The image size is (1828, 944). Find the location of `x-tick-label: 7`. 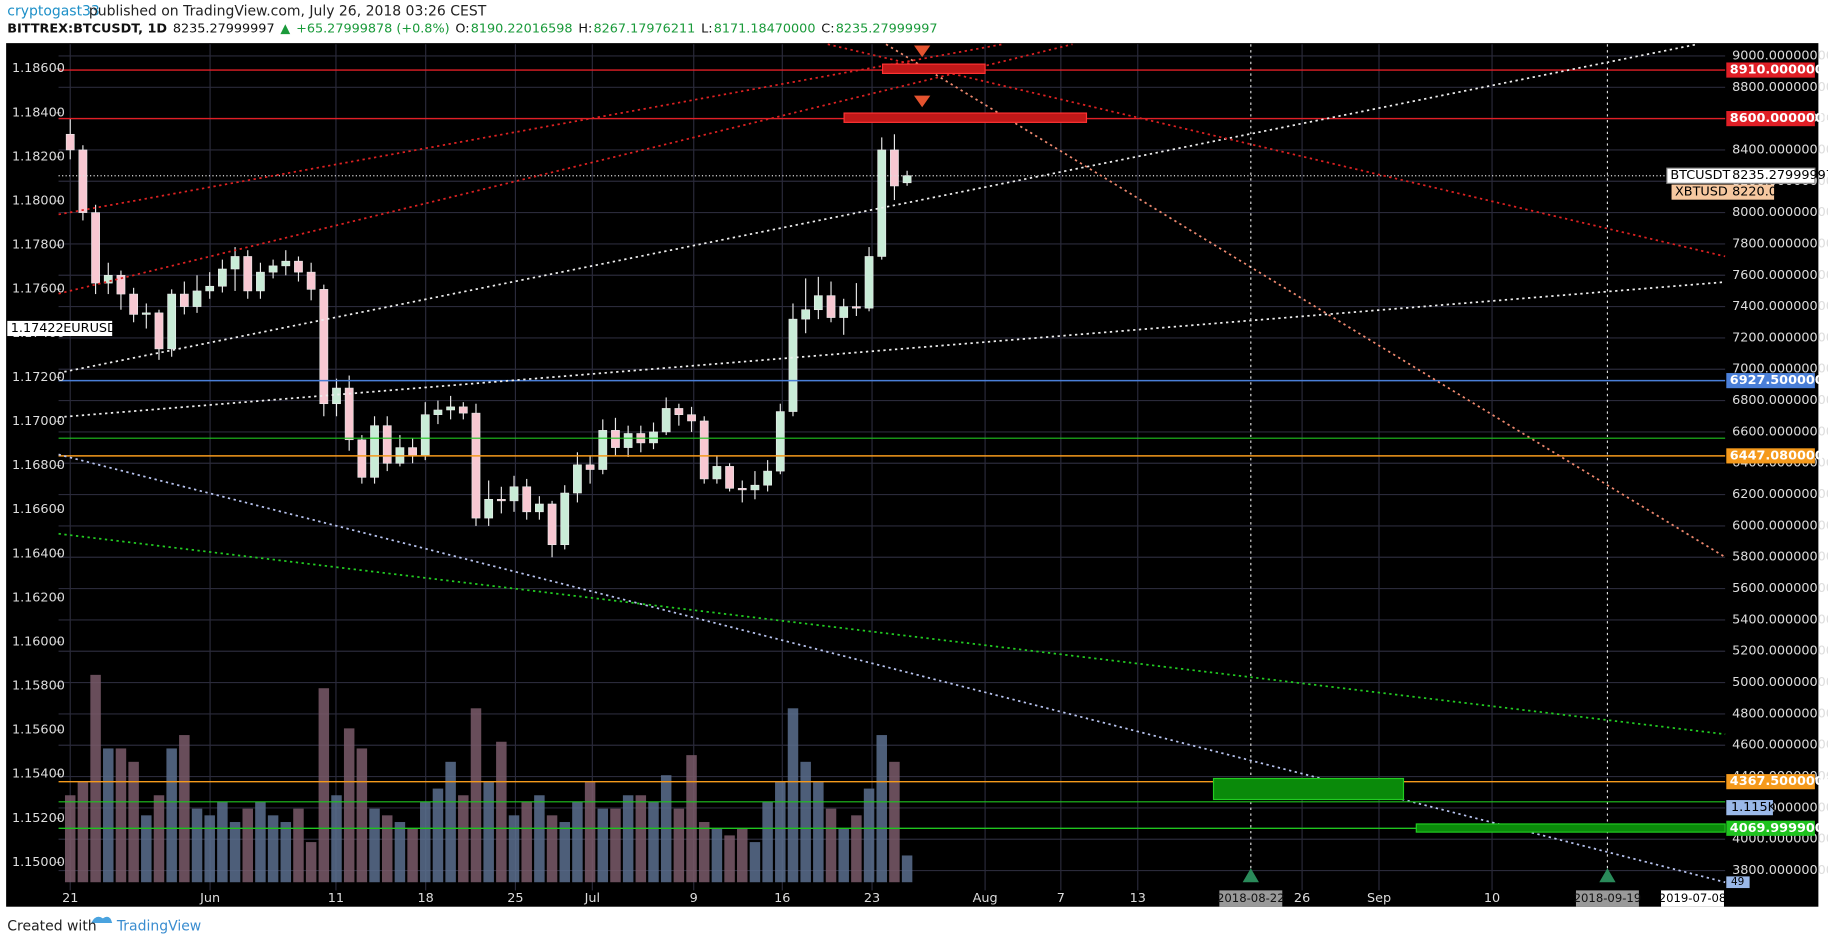

x-tick-label: 7 is located at coordinates (1061, 898).